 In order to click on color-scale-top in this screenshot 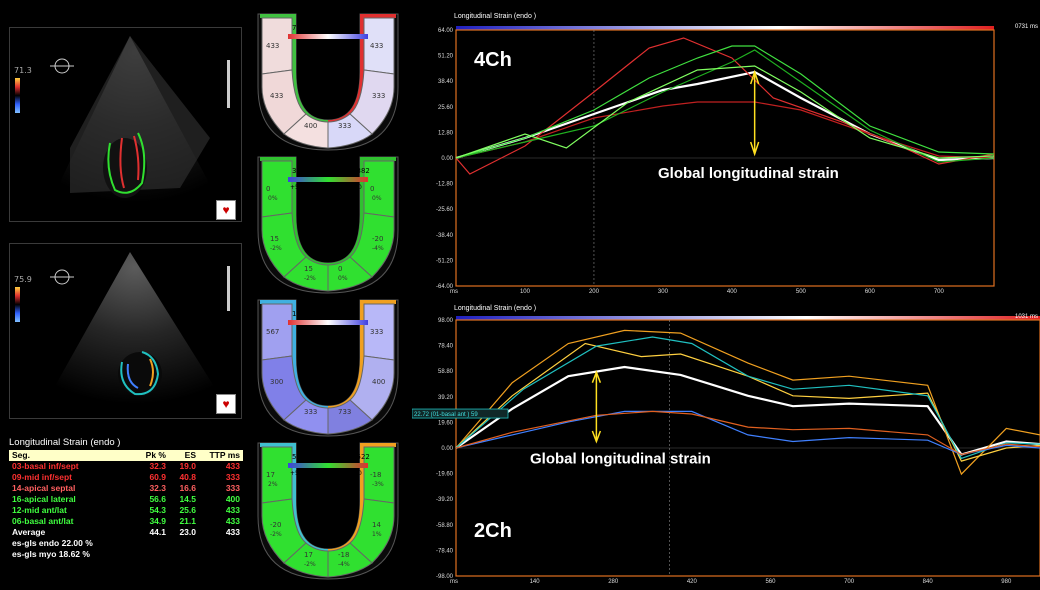, I will do `click(17, 95)`.